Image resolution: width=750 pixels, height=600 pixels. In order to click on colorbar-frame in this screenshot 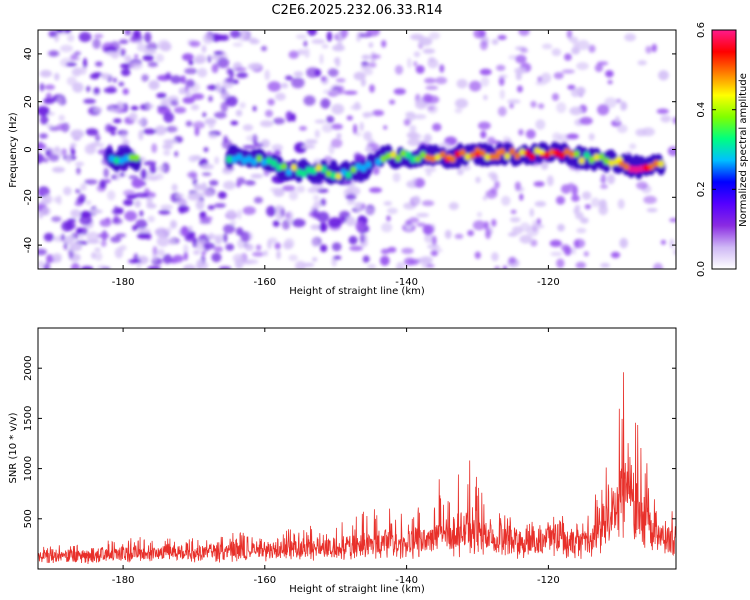, I will do `click(724, 149)`.